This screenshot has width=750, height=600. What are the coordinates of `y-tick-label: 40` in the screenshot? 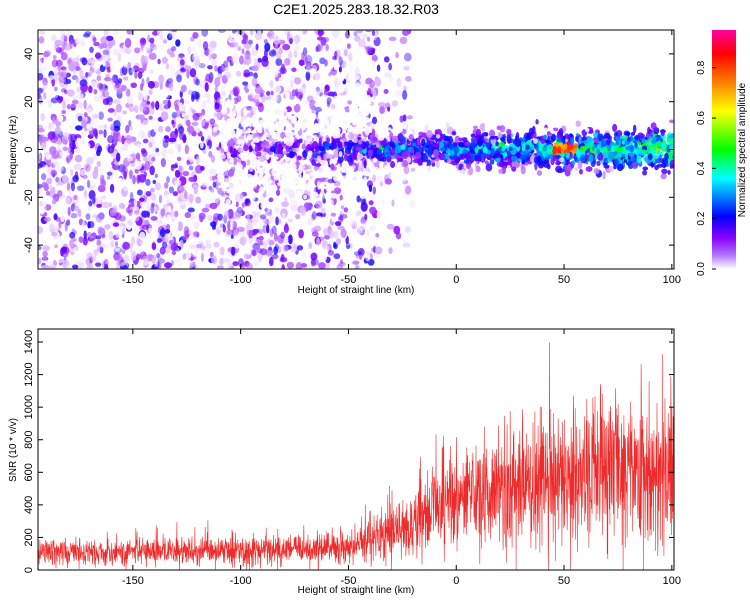 It's located at (29, 54).